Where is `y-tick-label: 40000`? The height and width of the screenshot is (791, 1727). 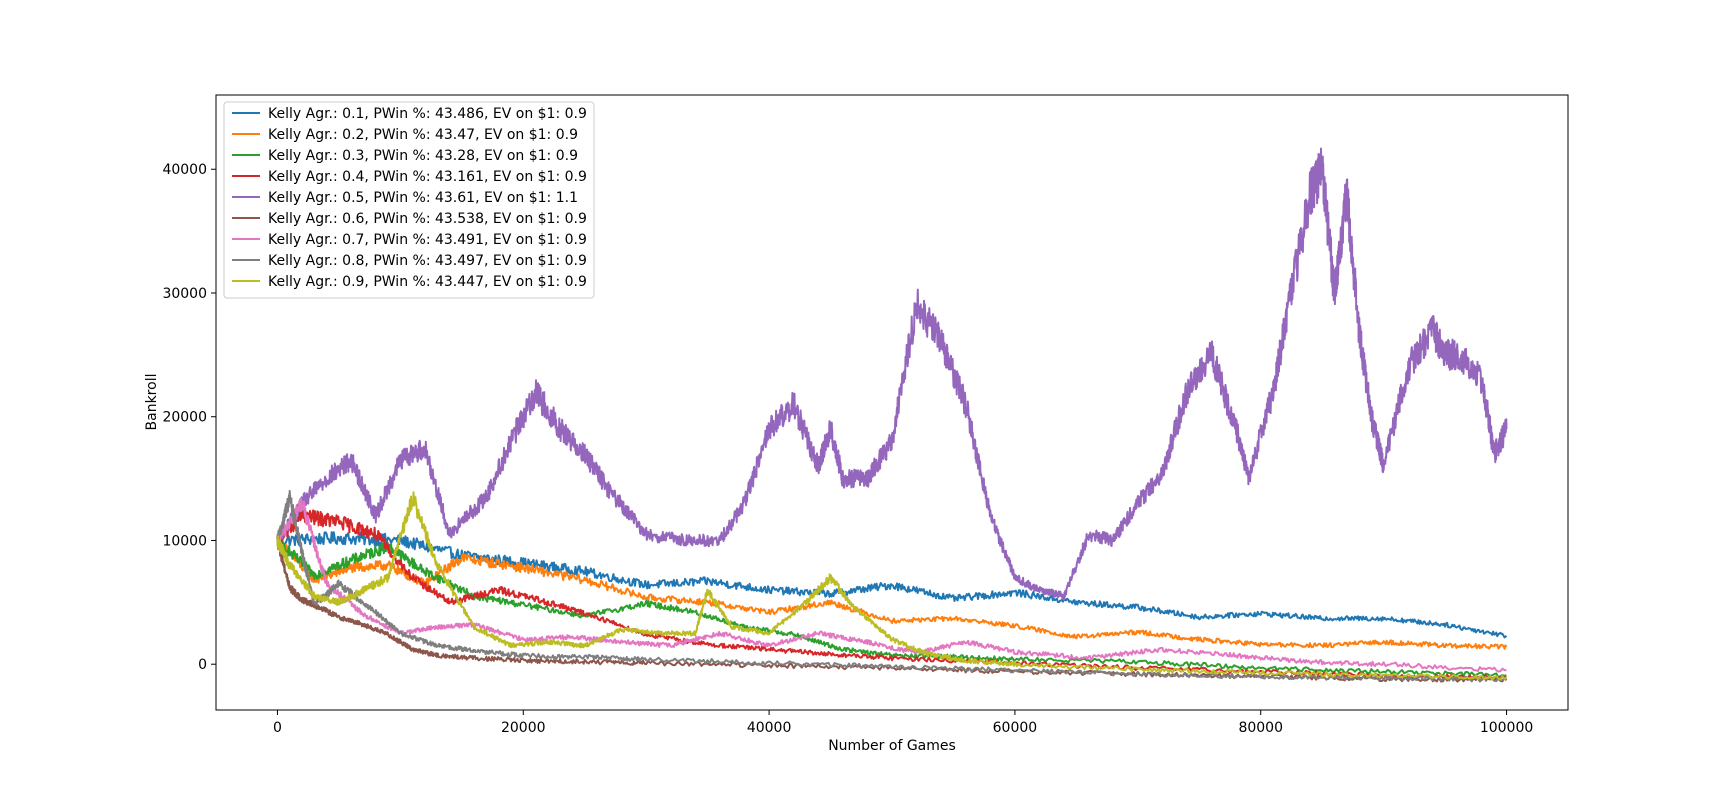
y-tick-label: 40000 is located at coordinates (184, 170).